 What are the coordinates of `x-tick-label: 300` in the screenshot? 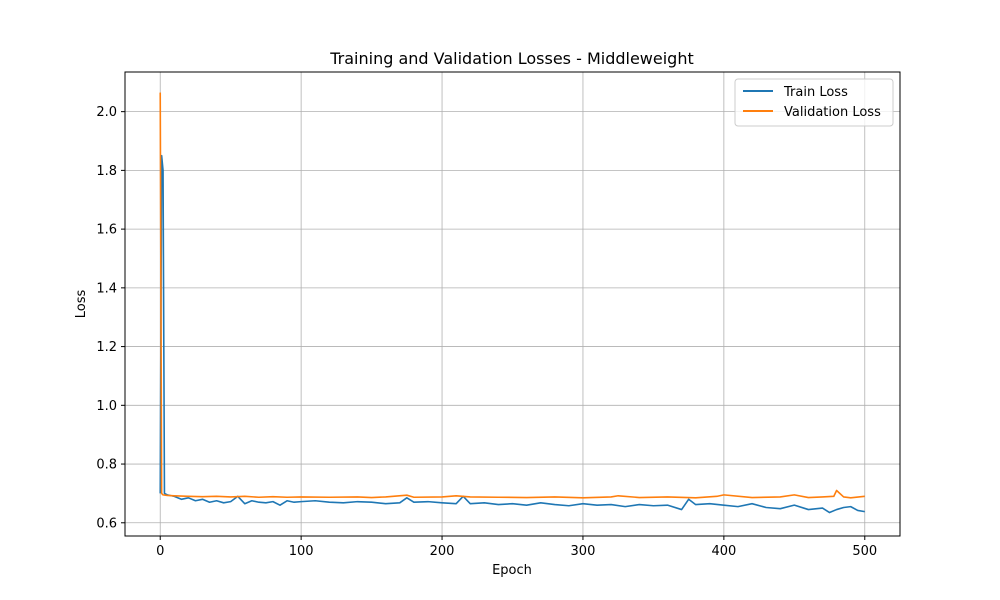 It's located at (583, 551).